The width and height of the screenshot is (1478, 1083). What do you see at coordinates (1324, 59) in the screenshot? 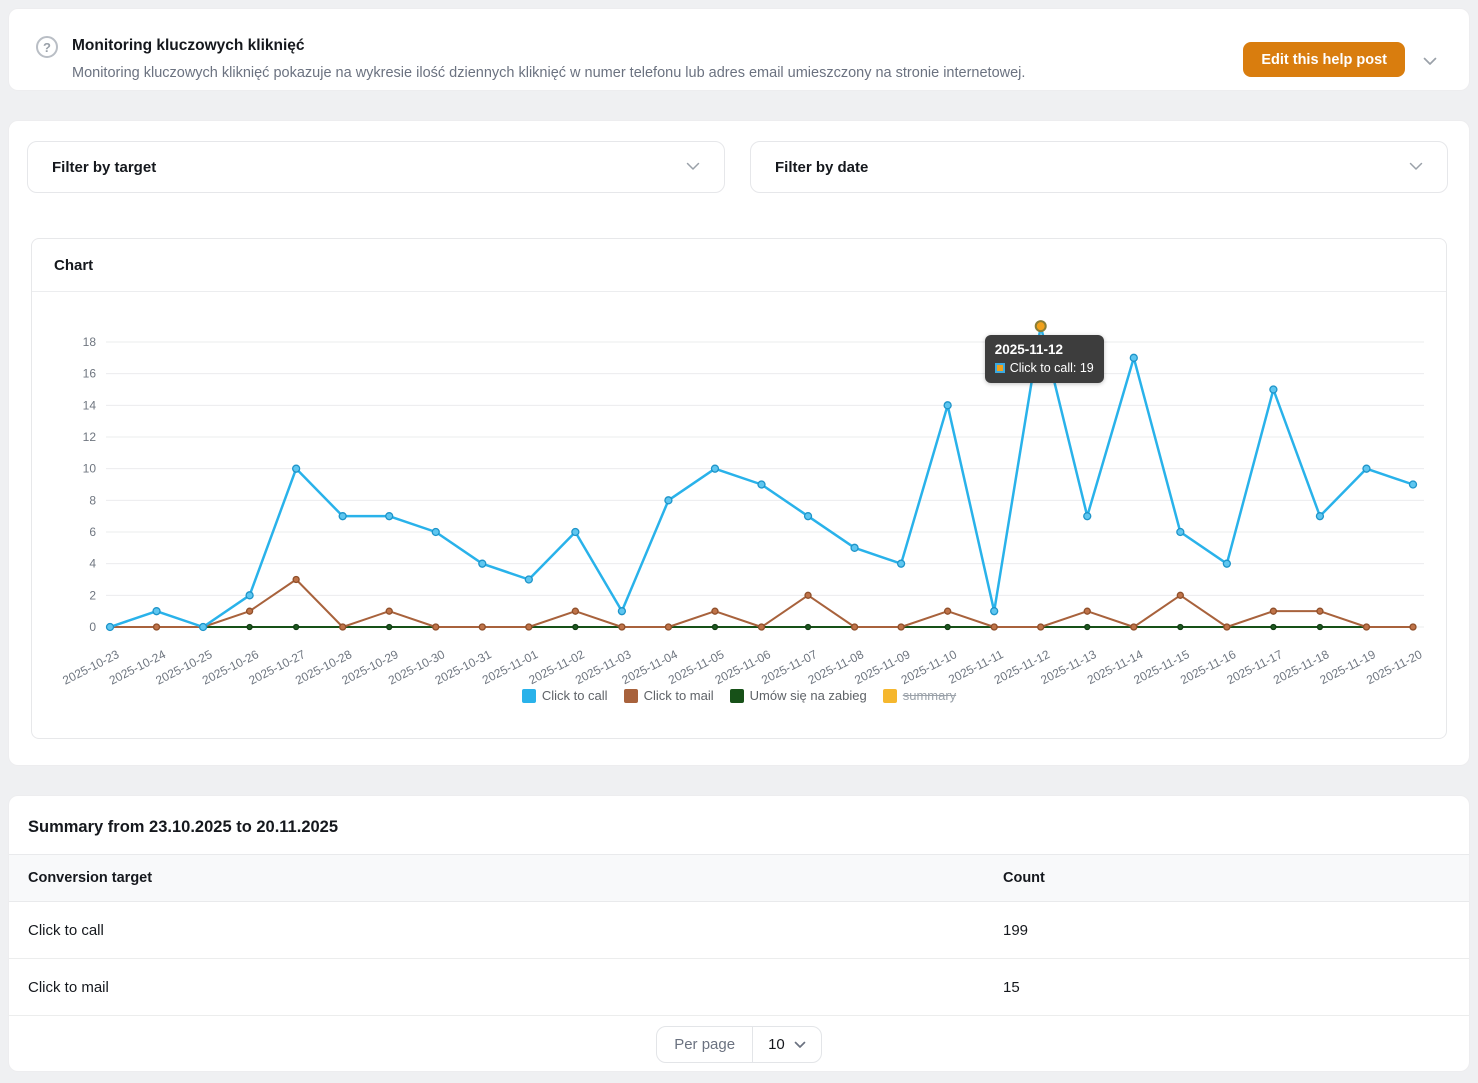
I see `edit-help-post-button: Edit this help post` at bounding box center [1324, 59].